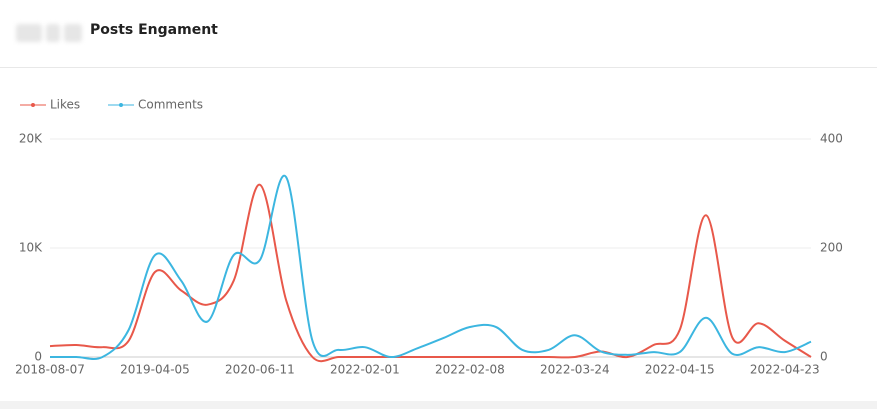 The width and height of the screenshot is (877, 409). Describe the element at coordinates (575, 370) in the screenshot. I see `x-tick-label: 2022-03-24` at that location.